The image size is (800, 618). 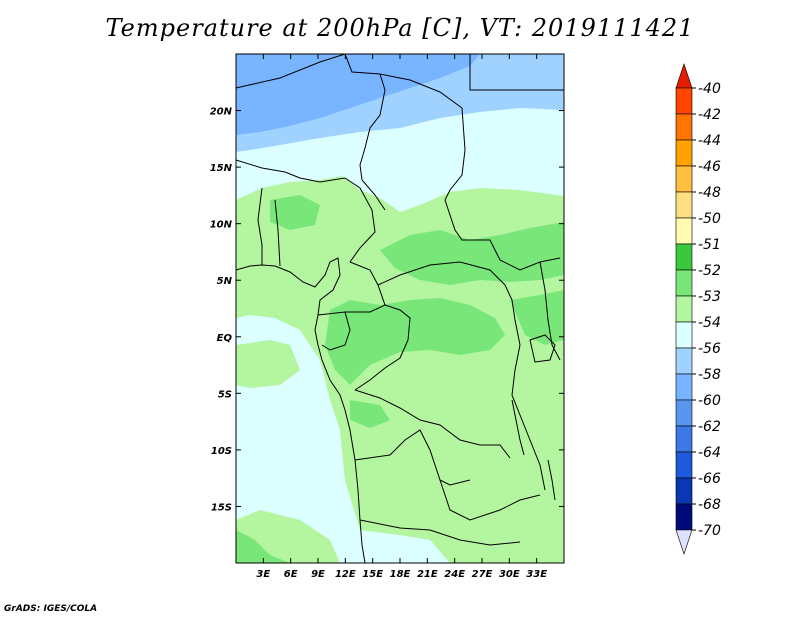 What do you see at coordinates (277, 233) in the screenshot?
I see `border-togo-benin` at bounding box center [277, 233].